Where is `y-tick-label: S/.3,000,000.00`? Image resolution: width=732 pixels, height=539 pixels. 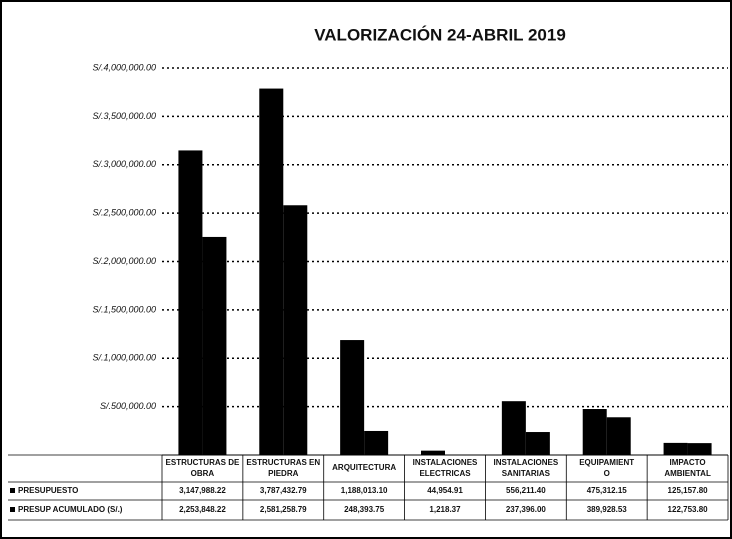 y-tick-label: S/.3,000,000.00 is located at coordinates (124, 164).